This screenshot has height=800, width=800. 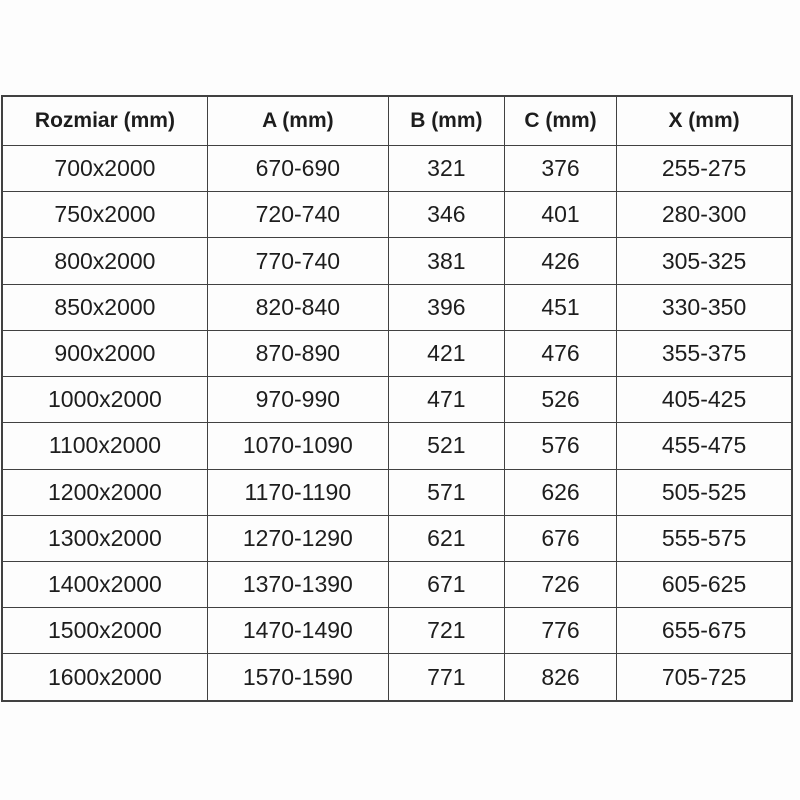 I want to click on table-cell: 970-990, so click(x=297, y=400).